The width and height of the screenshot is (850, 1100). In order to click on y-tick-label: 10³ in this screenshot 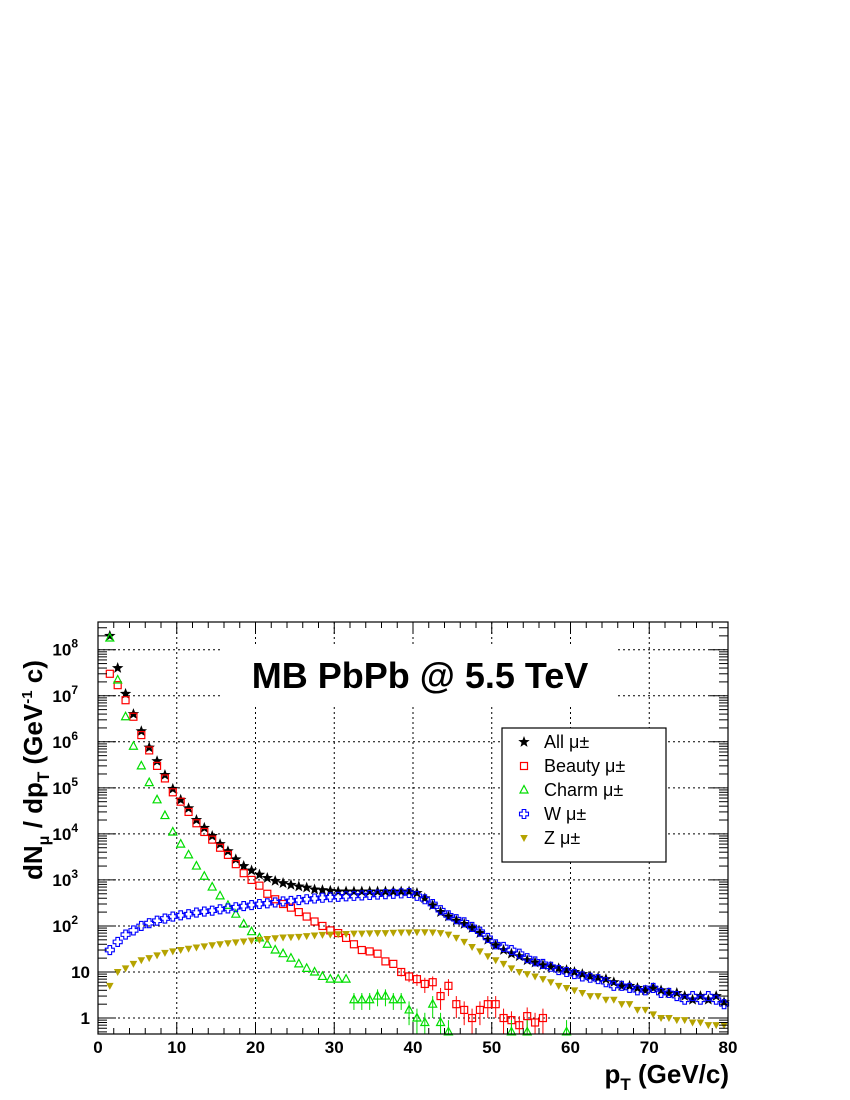, I will do `click(65, 878)`.